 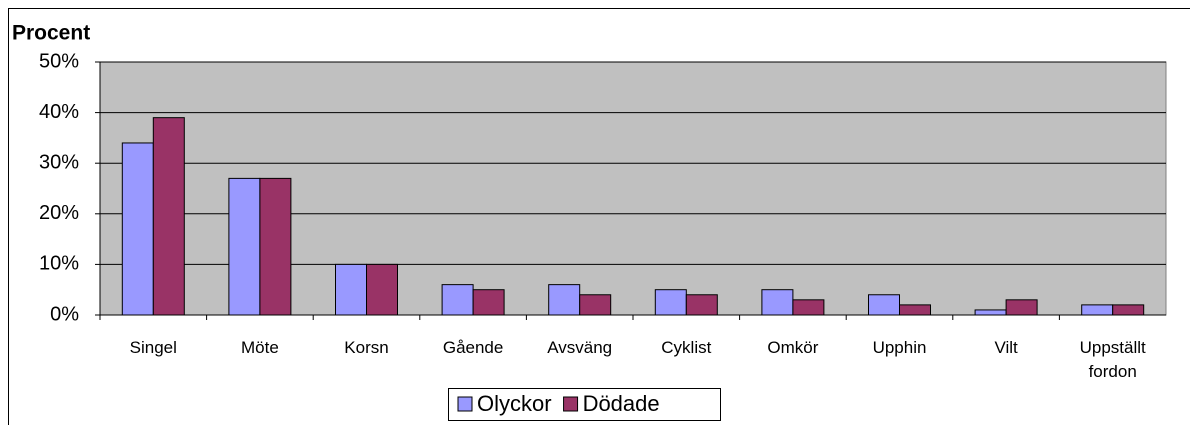 What do you see at coordinates (366, 347) in the screenshot?
I see `x-tick-label: Korsn` at bounding box center [366, 347].